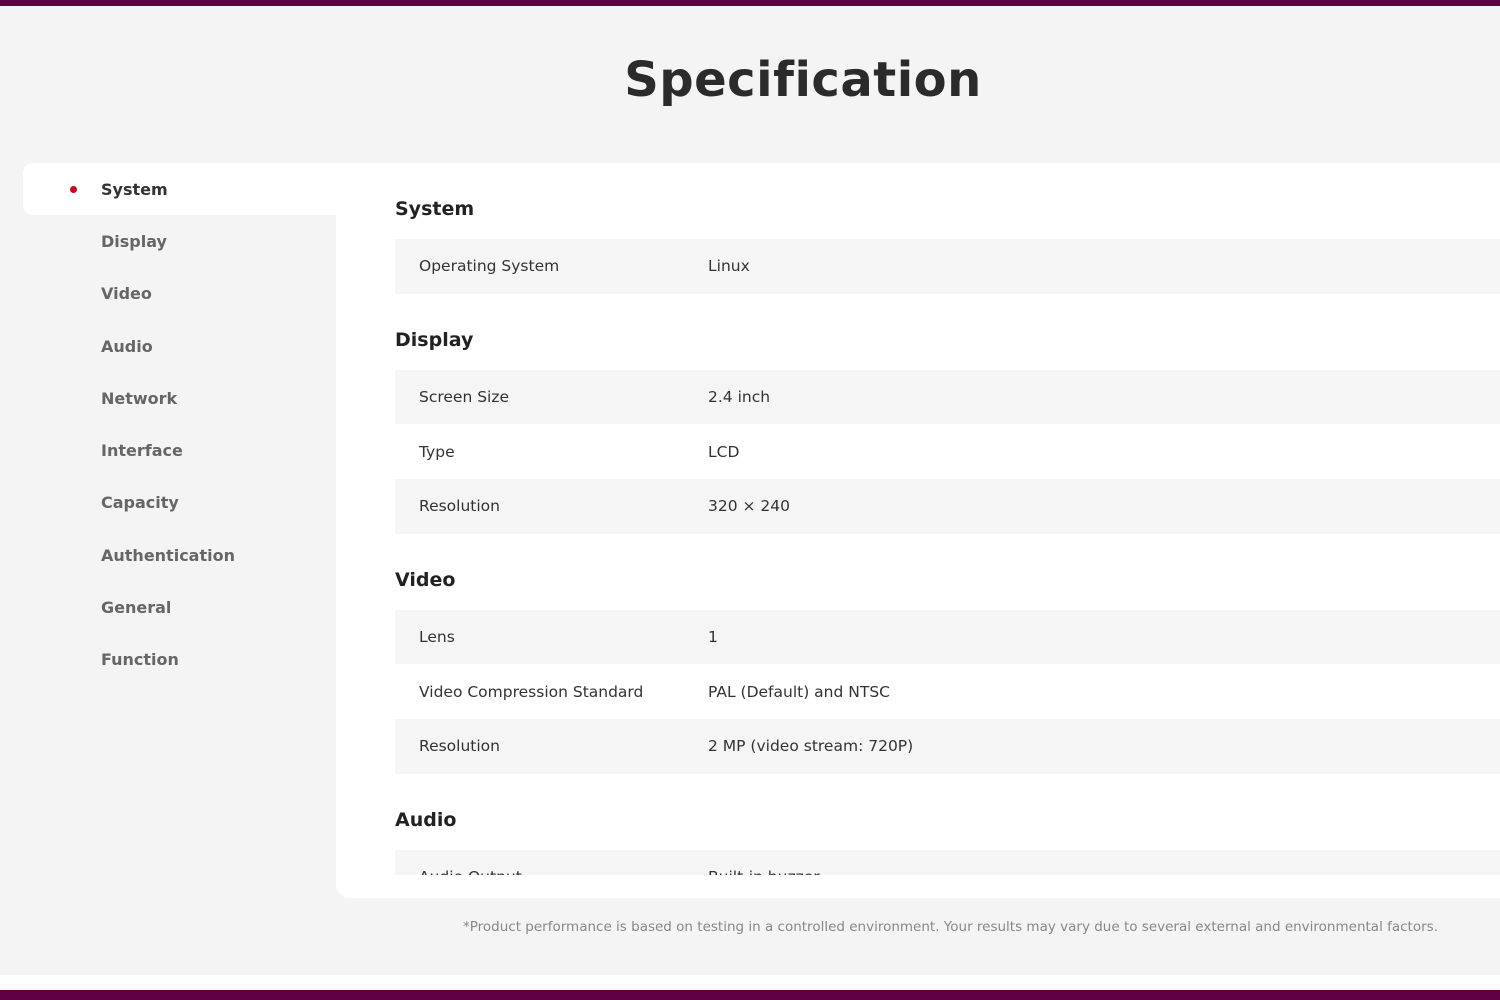  Describe the element at coordinates (126, 294) in the screenshot. I see `sidebar-item-label: Video` at that location.